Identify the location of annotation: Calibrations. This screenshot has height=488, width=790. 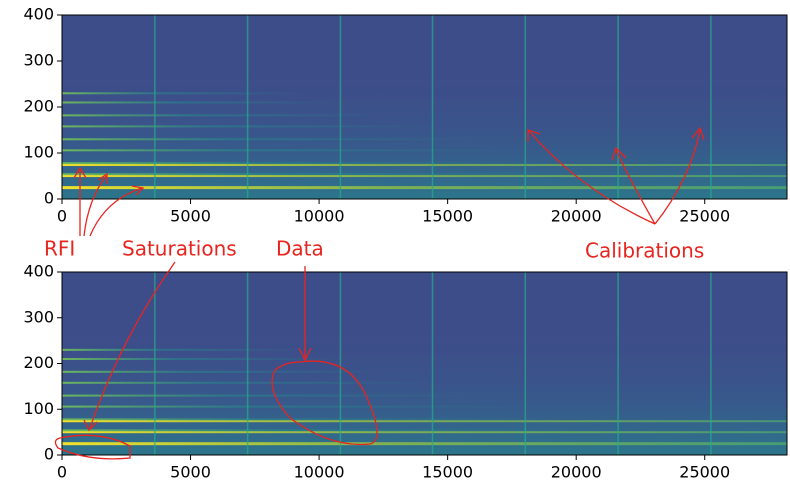
(644, 251).